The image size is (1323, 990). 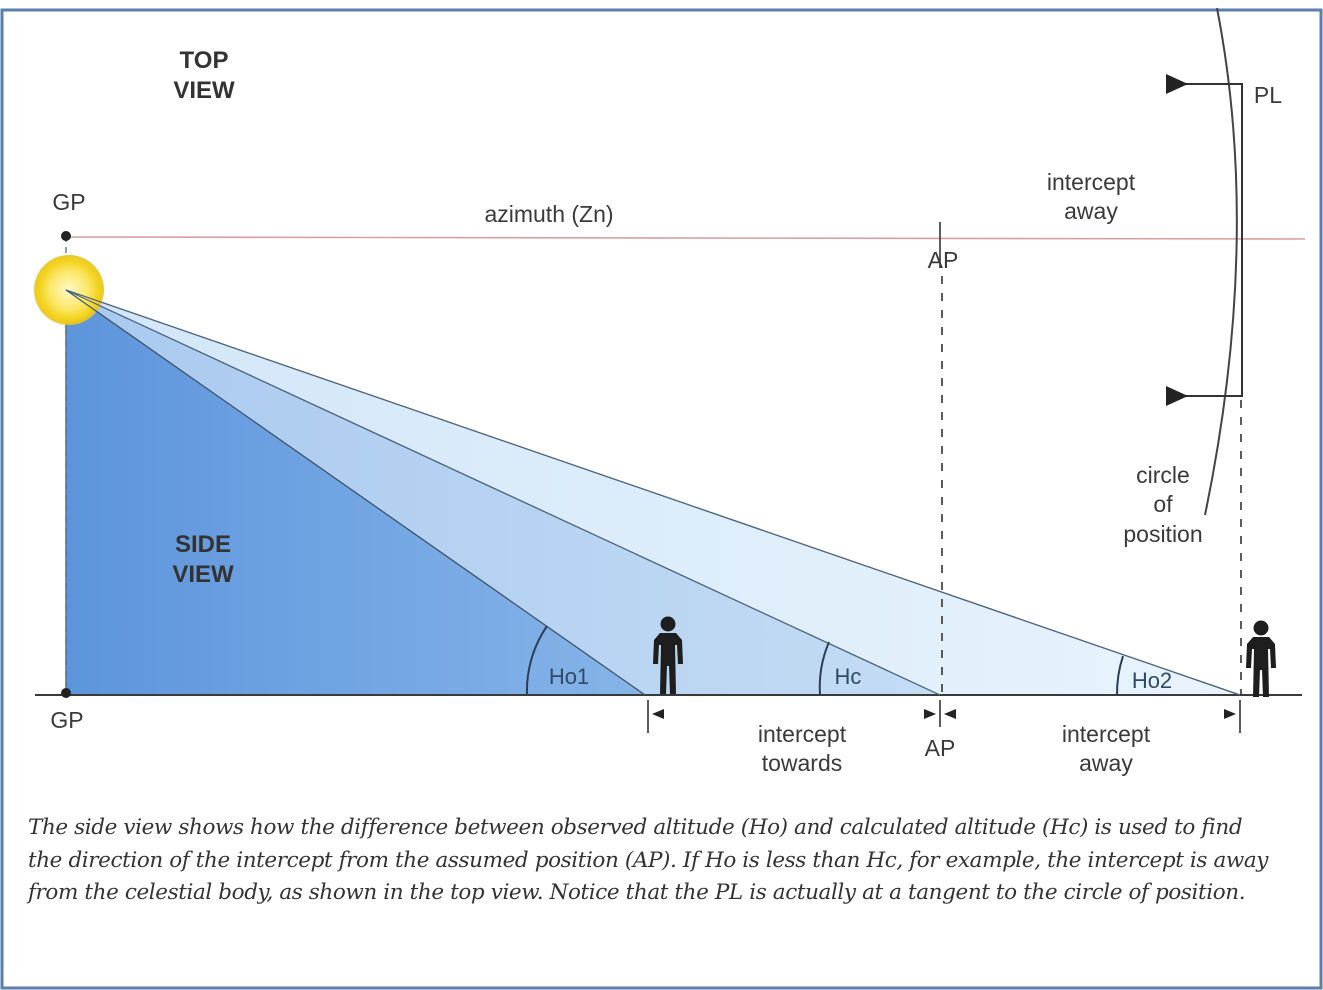 What do you see at coordinates (68, 202) in the screenshot?
I see `gp-top-label: GP` at bounding box center [68, 202].